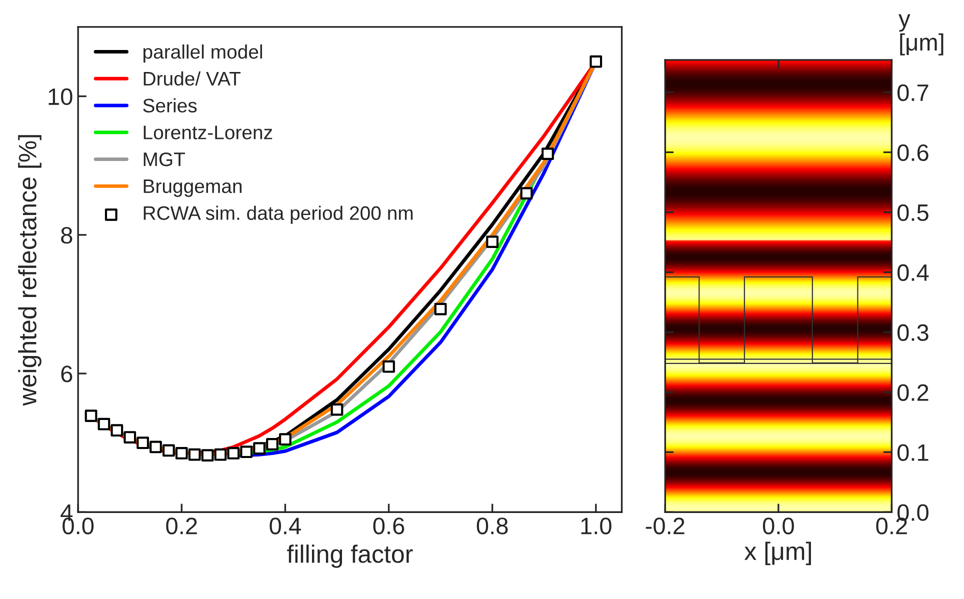 The width and height of the screenshot is (964, 599). Describe the element at coordinates (66, 374) in the screenshot. I see `y-tick-label: 6` at that location.